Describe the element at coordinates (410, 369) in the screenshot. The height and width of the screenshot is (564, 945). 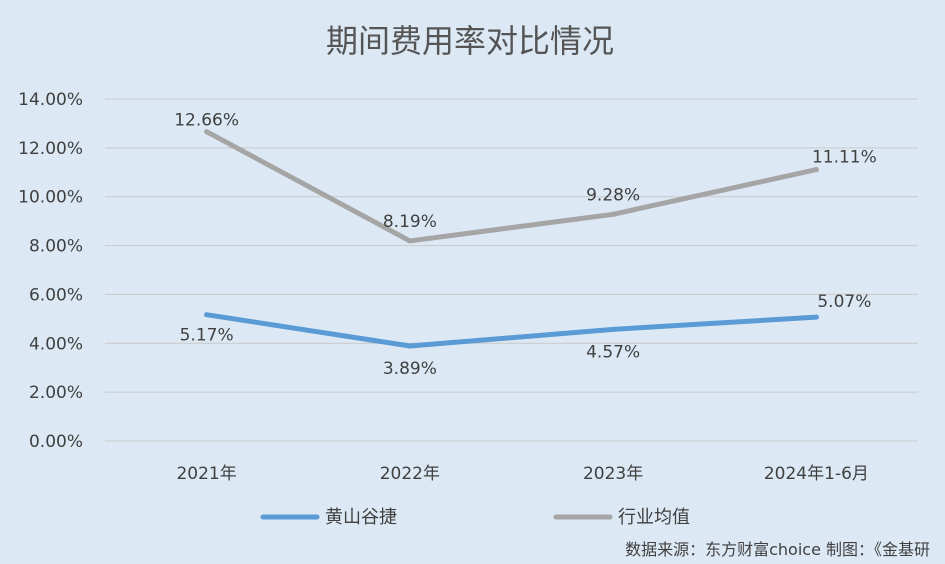
I see `data-label-0-1: 3.89%` at that location.